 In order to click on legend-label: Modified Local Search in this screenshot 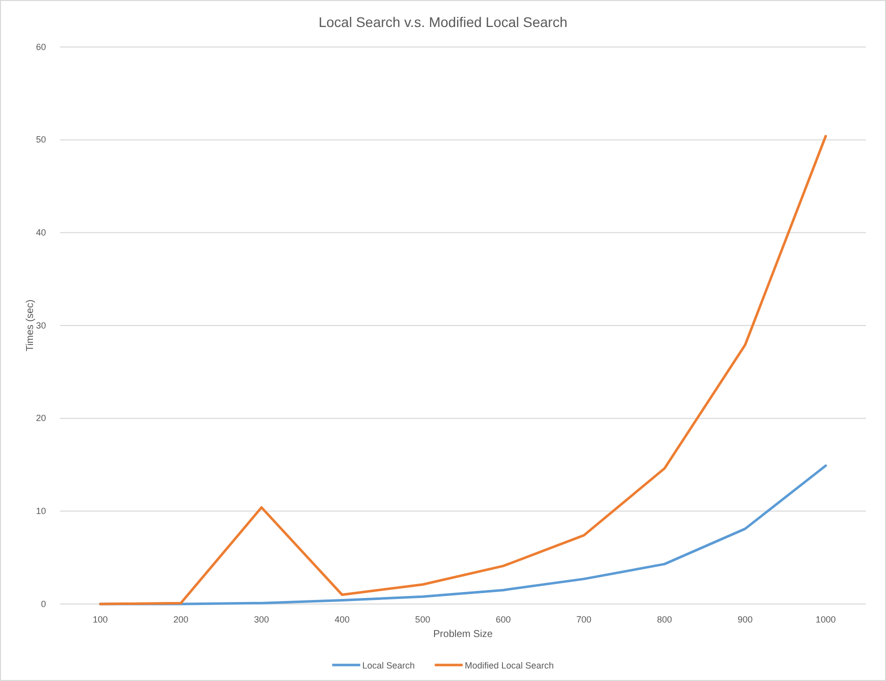, I will do `click(509, 665)`.